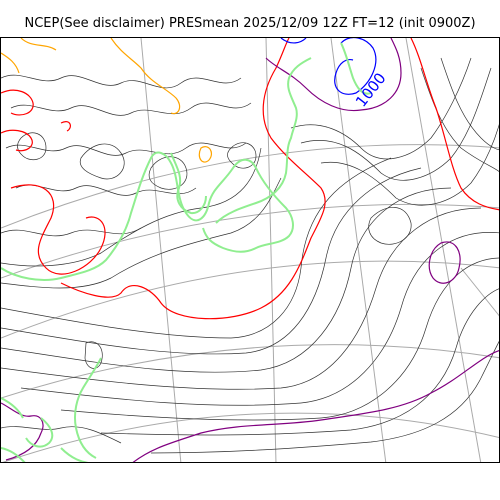  What do you see at coordinates (17, 102) in the screenshot?
I see `isobar-1004-red` at bounding box center [17, 102].